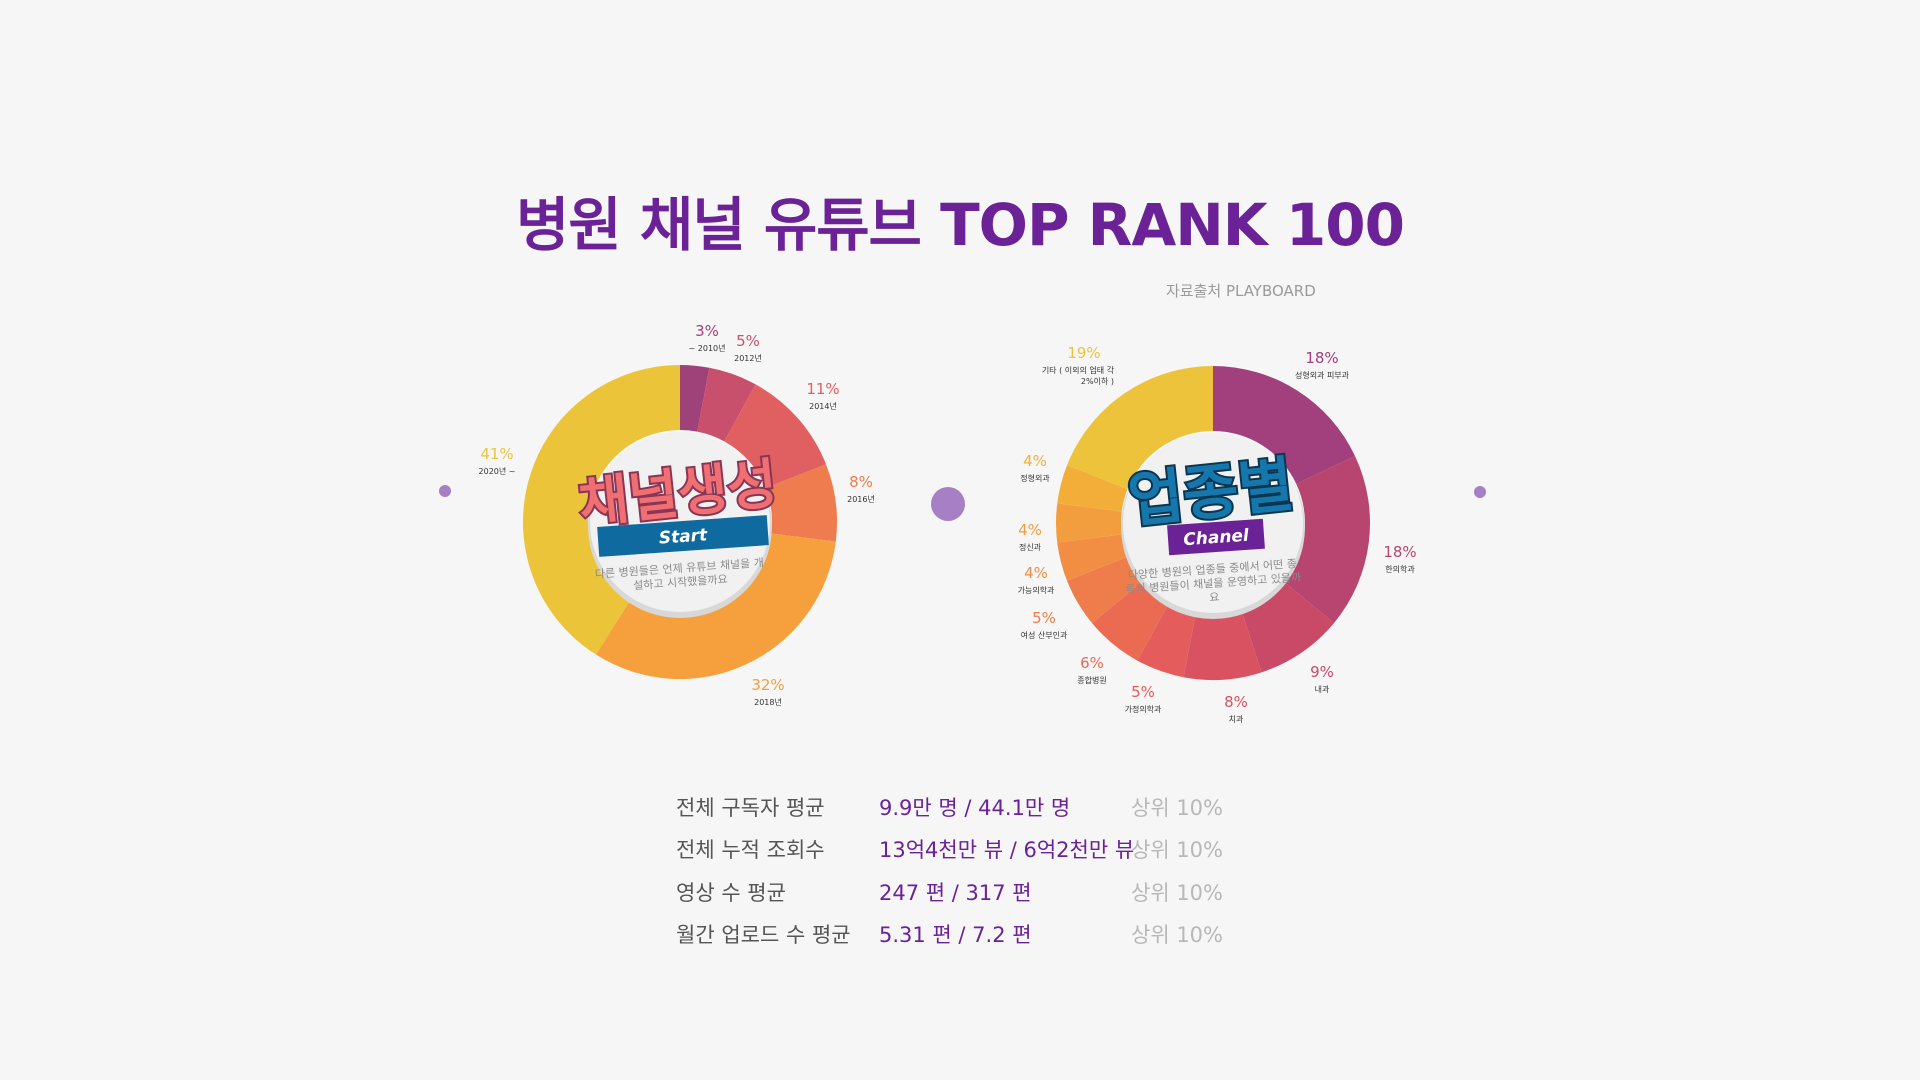 Image resolution: width=1920 pixels, height=1080 pixels. Describe the element at coordinates (1007, 850) in the screenshot. I see `stat-value: 13억4천만 뷰 / 6억2천만 뷰` at that location.